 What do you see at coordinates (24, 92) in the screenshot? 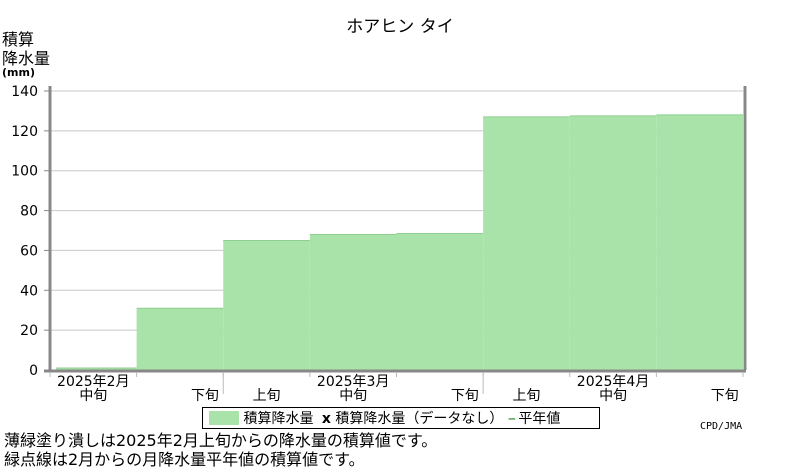
I see `y-tick-label: 140` at bounding box center [24, 92].